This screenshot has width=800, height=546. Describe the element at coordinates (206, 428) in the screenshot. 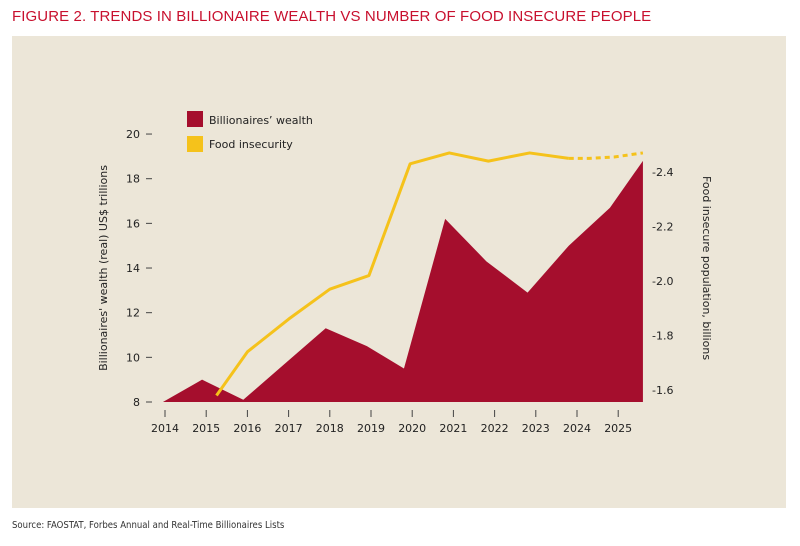

I see `x-tick-label: 2015` at that location.